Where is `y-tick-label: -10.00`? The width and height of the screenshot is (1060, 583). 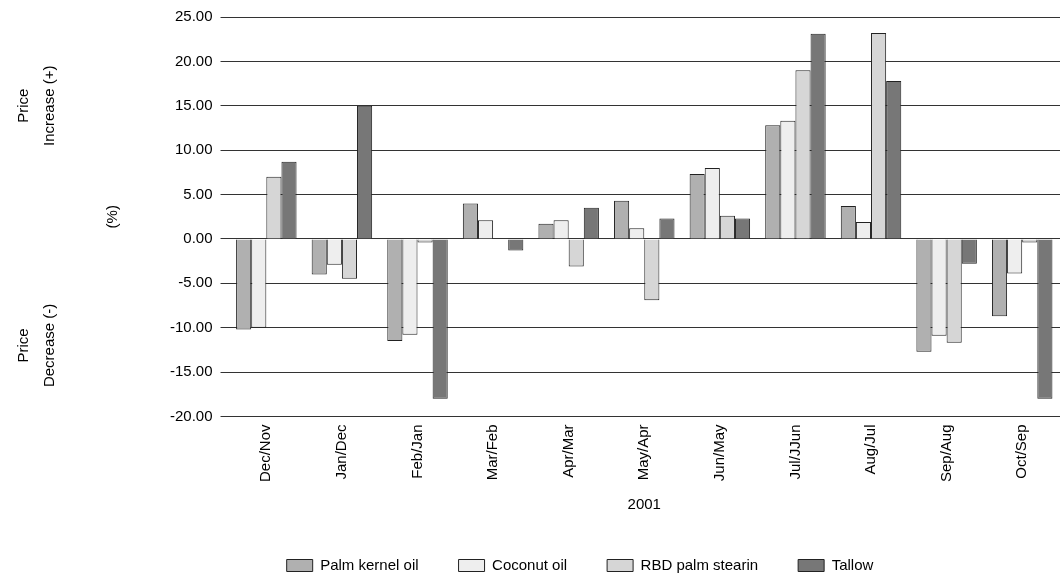 y-tick-label: -10.00 is located at coordinates (191, 326).